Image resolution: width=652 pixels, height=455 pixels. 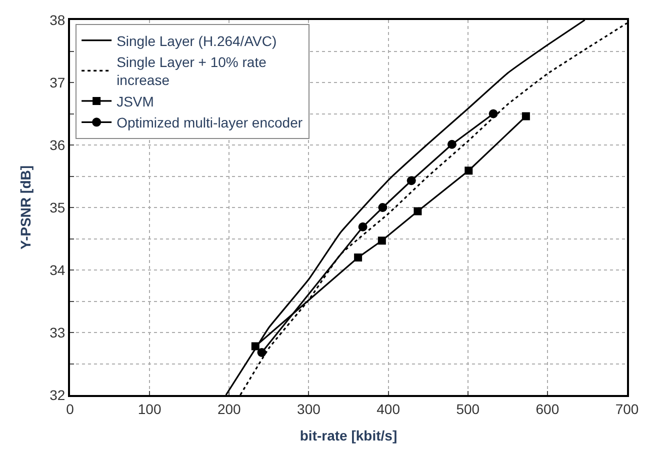 I want to click on x-tick-label: 200, so click(x=229, y=408).